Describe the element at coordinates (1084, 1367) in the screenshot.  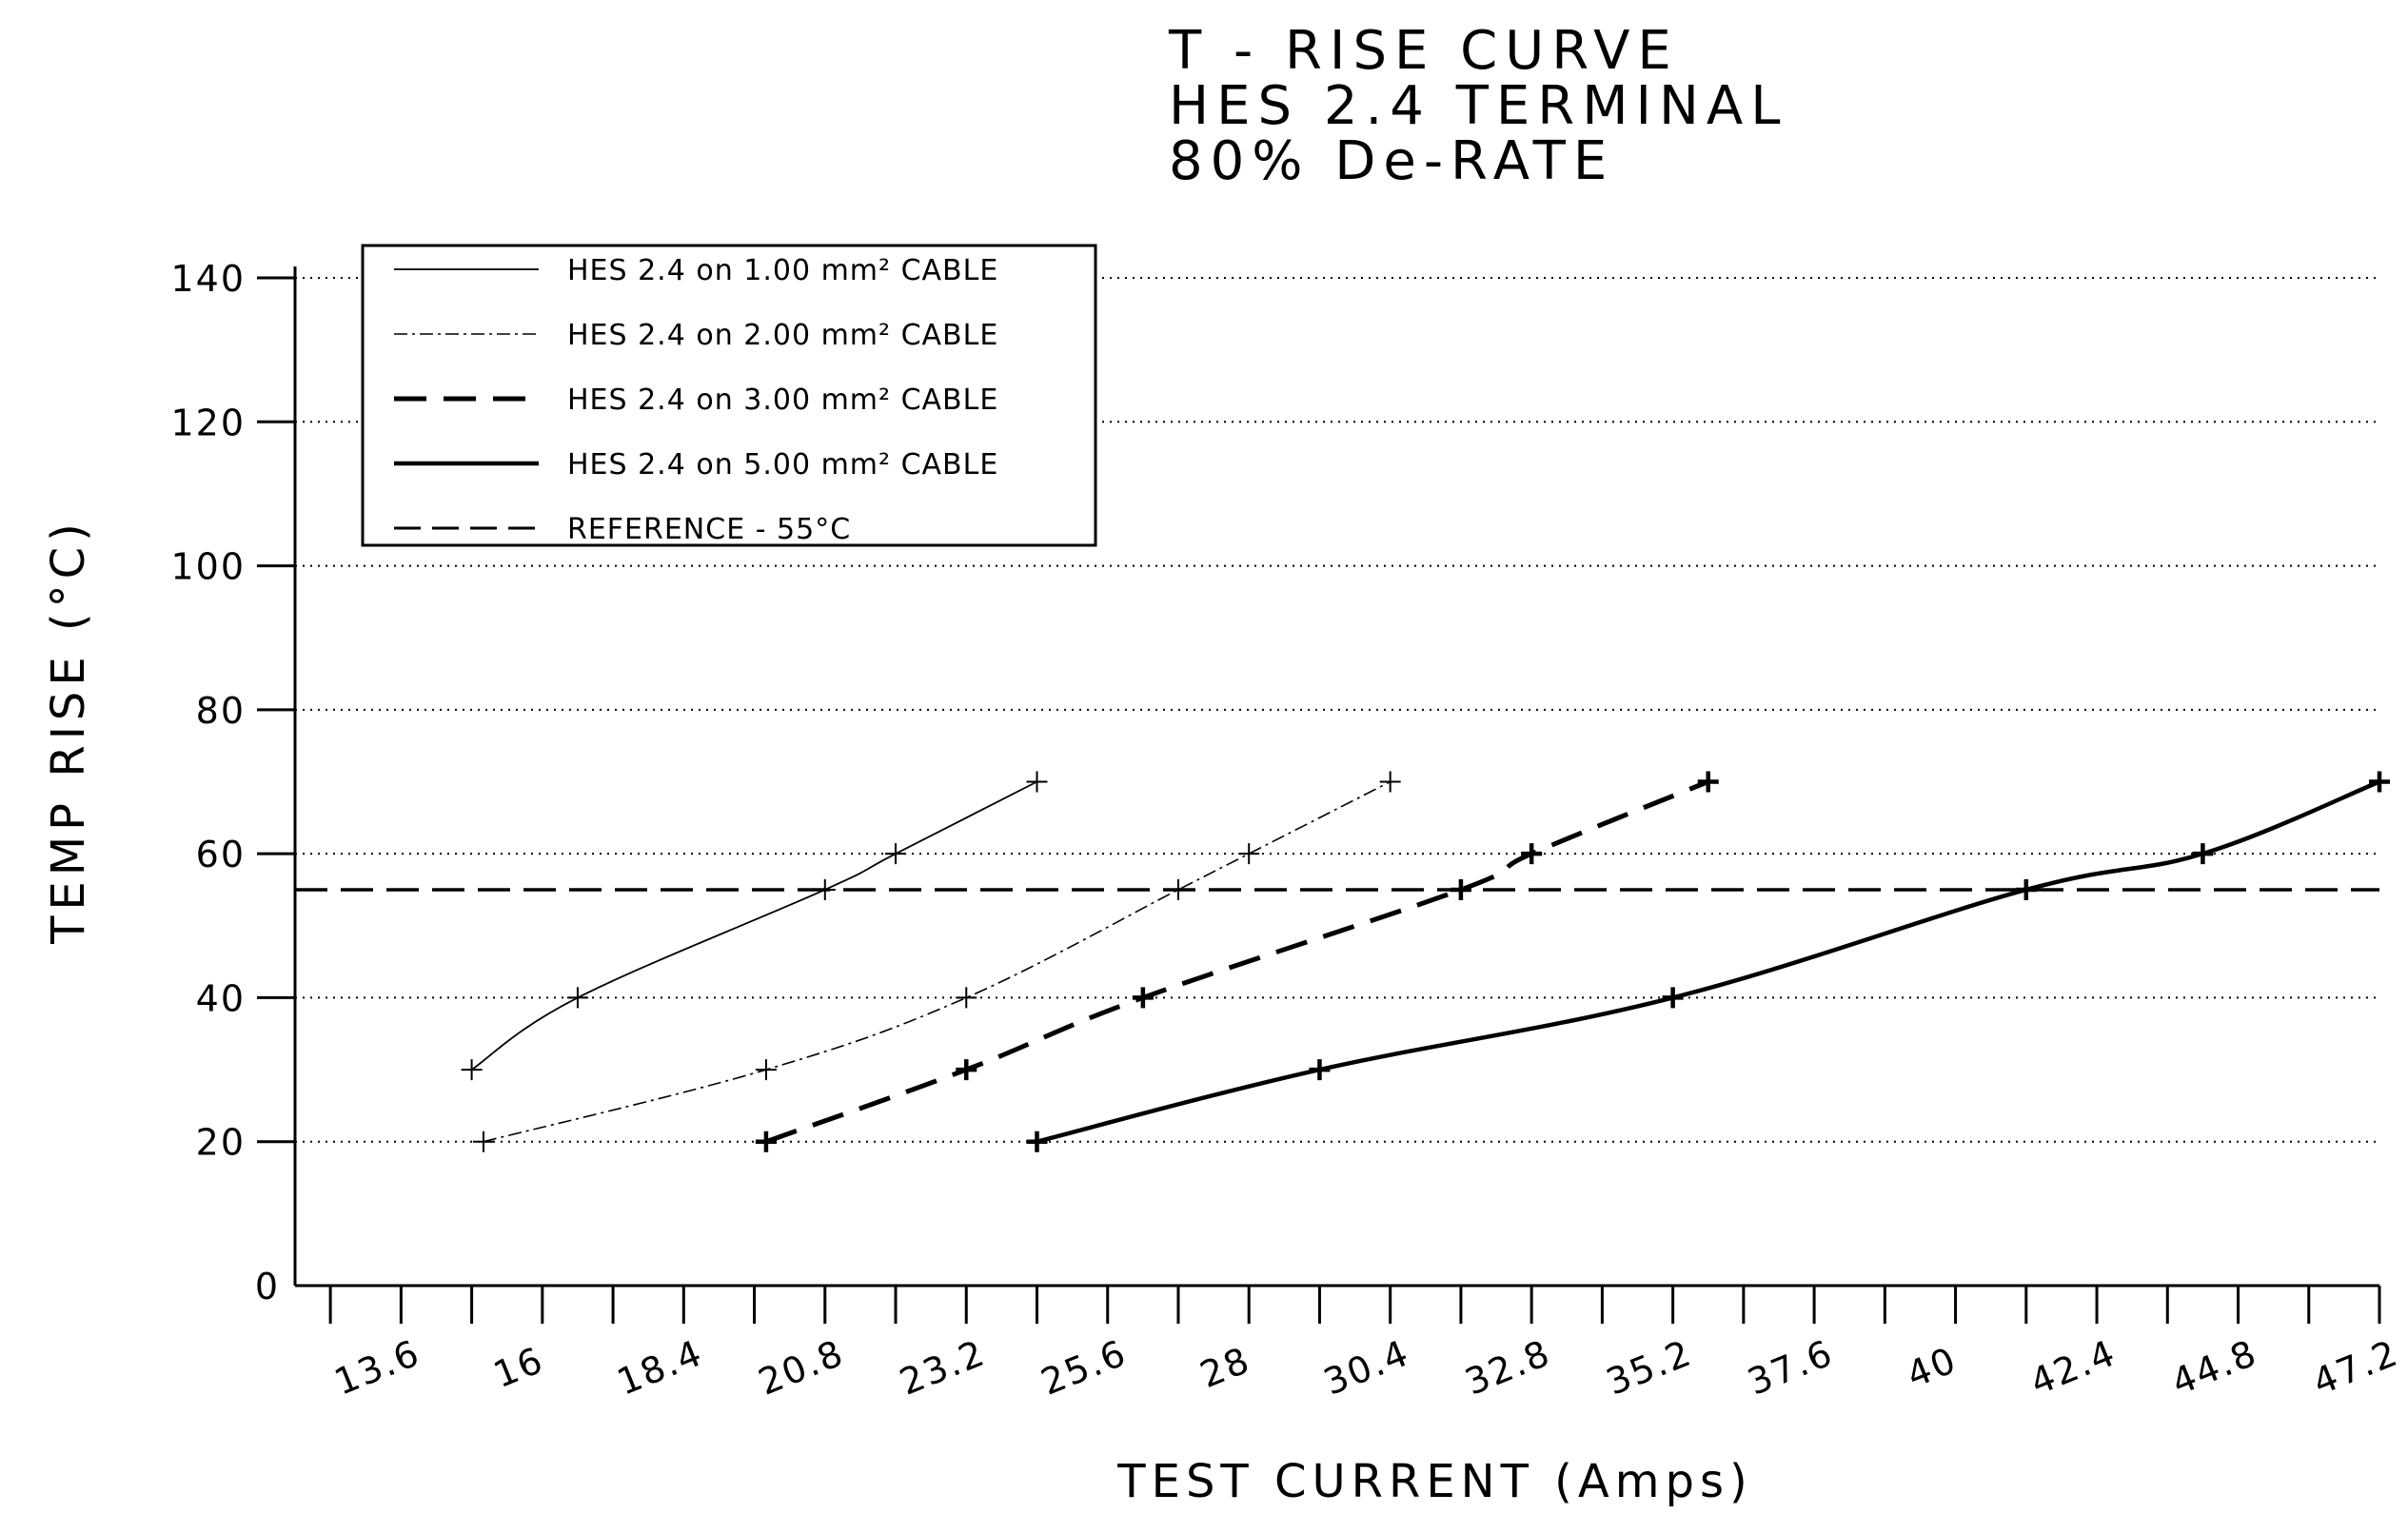
I see `x-tick-label: 25.6` at that location.